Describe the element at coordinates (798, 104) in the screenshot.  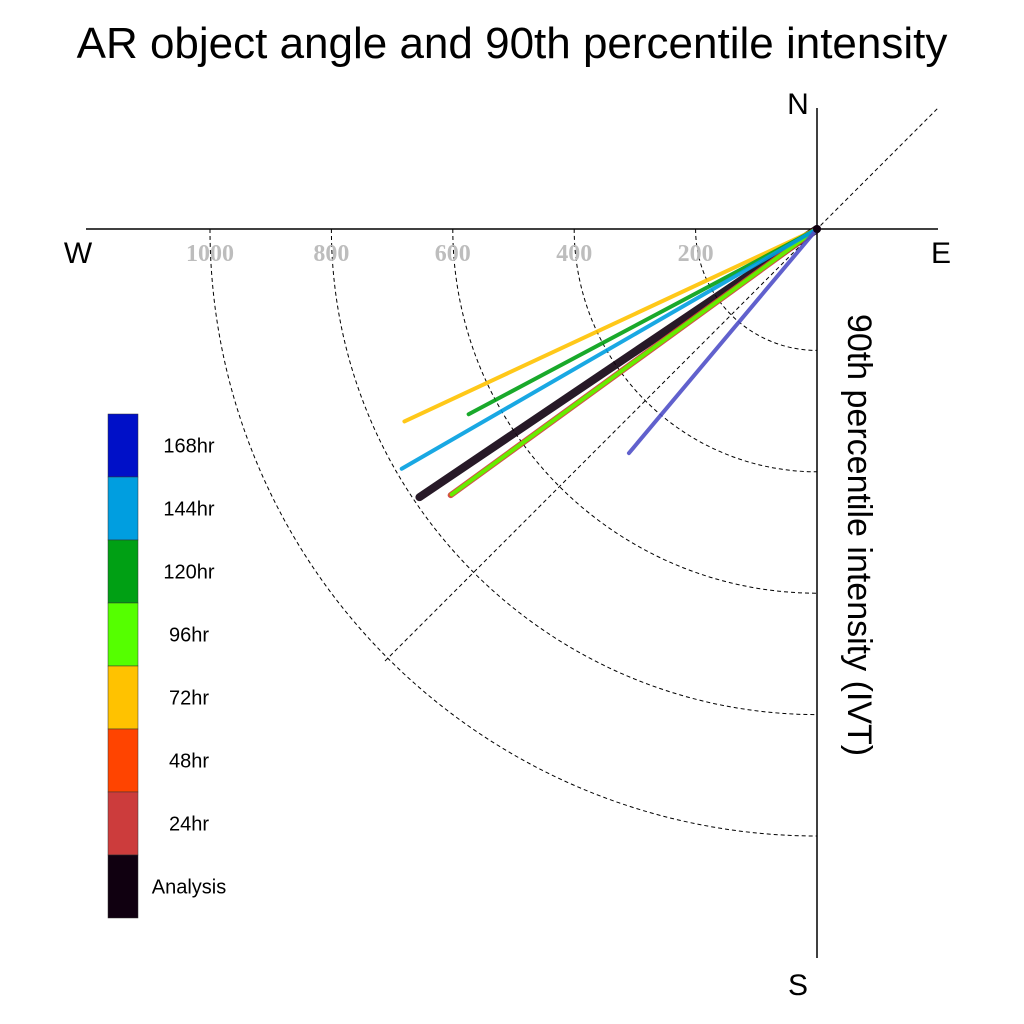
I see `north-label: N` at that location.